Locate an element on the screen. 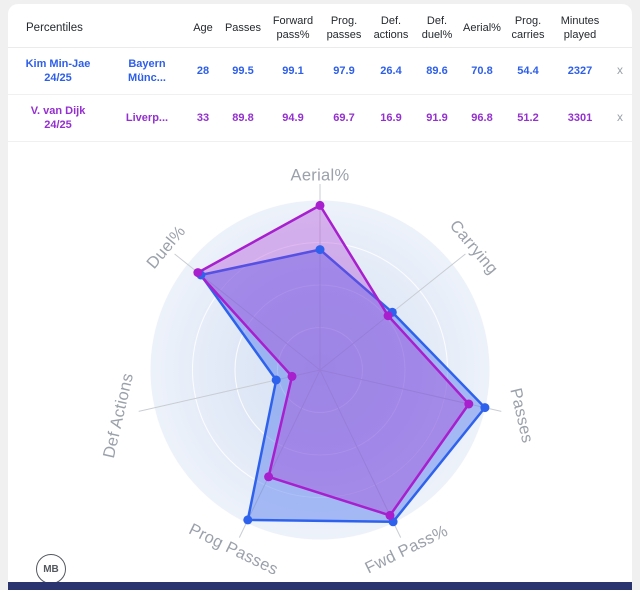  datamb-logo-text: MB is located at coordinates (51, 569).